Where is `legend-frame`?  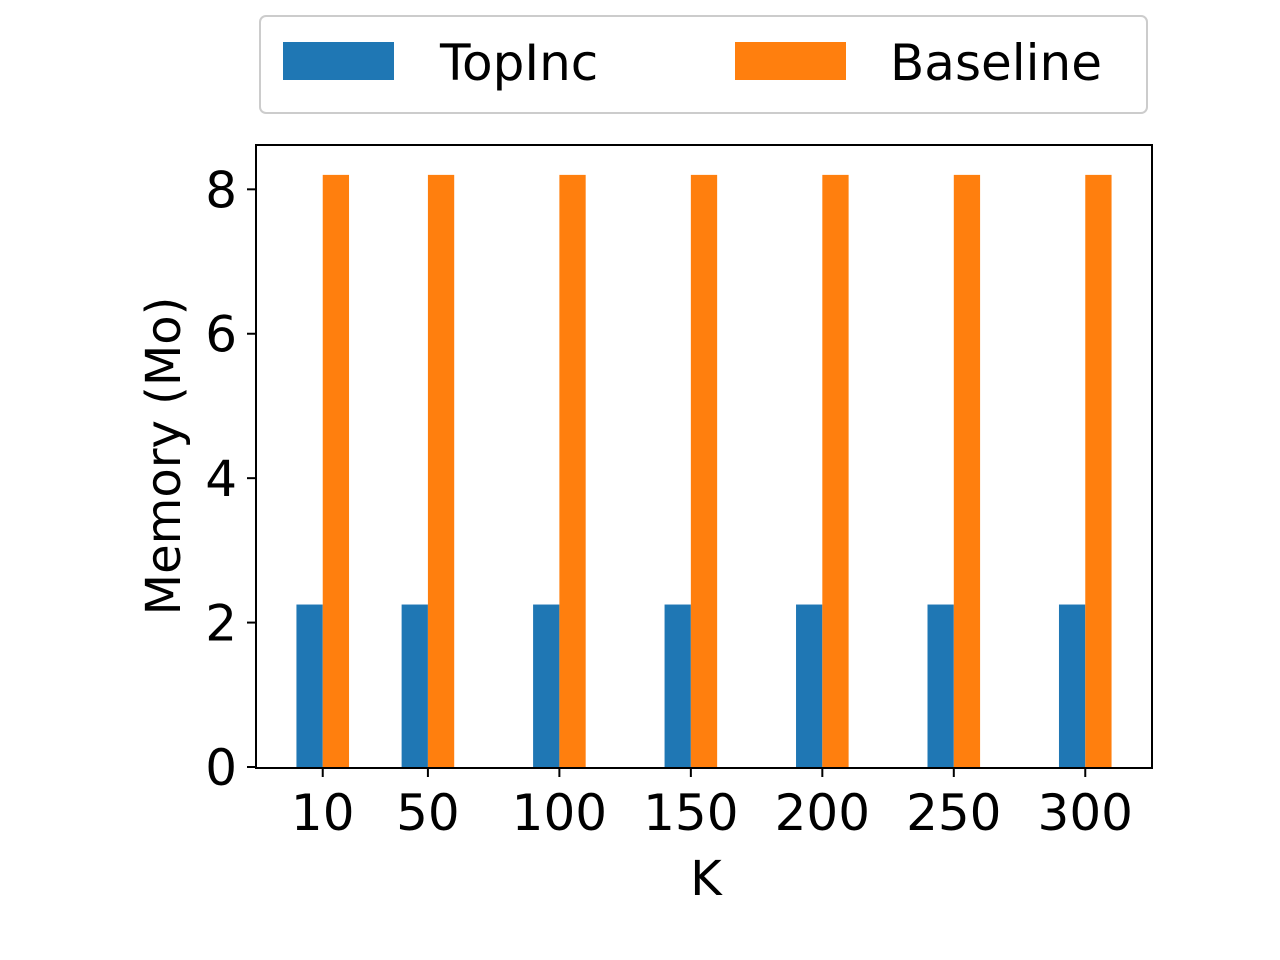 legend-frame is located at coordinates (703, 64).